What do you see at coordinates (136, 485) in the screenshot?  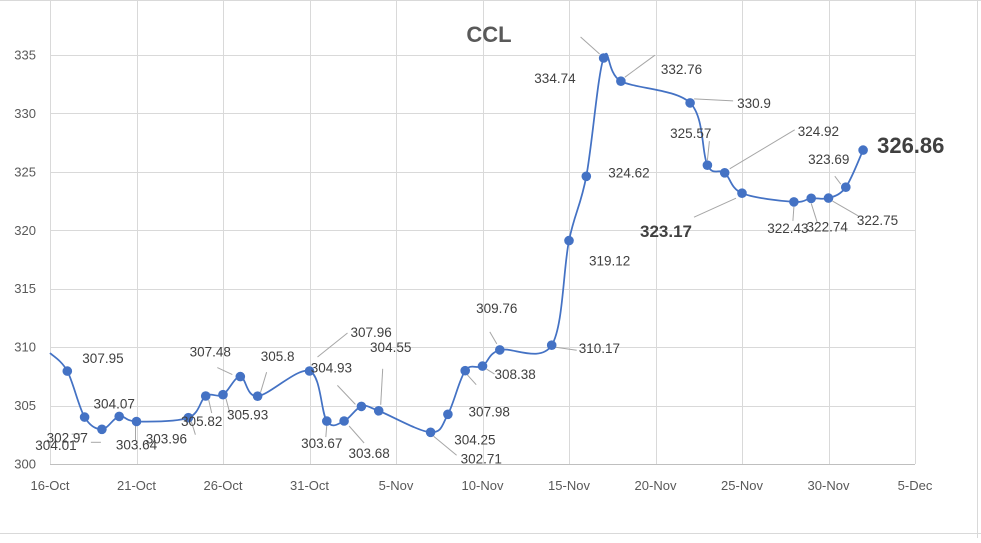 I see `x-tick-label: 21-Oct` at bounding box center [136, 485].